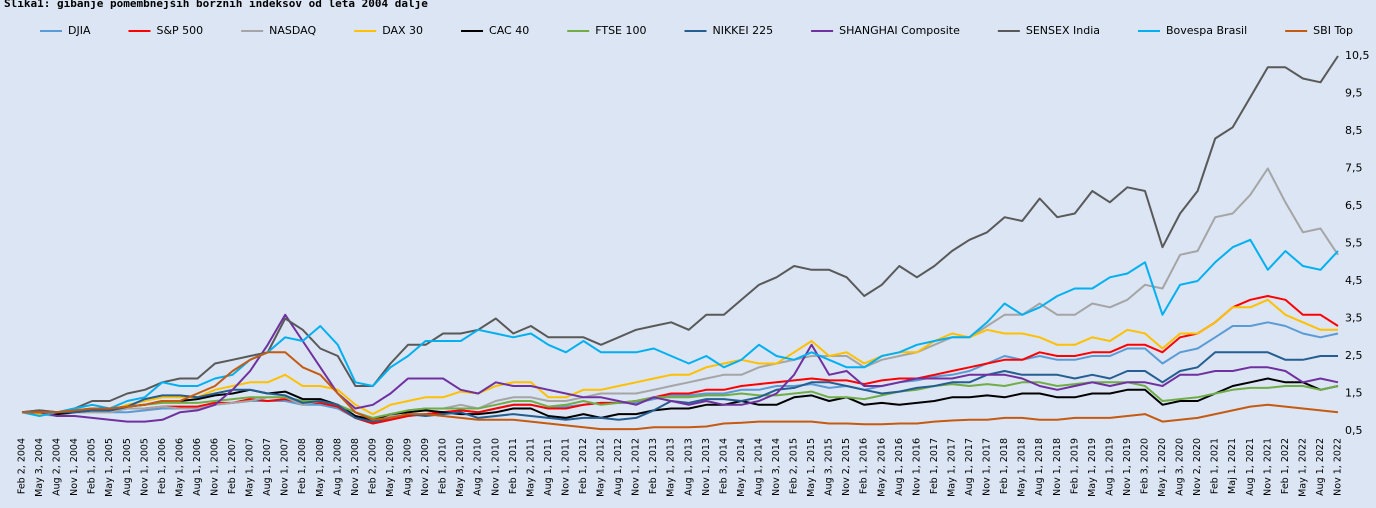 This screenshot has height=508, width=1376. I want to click on legend-label: NASDAQ, so click(292, 30).